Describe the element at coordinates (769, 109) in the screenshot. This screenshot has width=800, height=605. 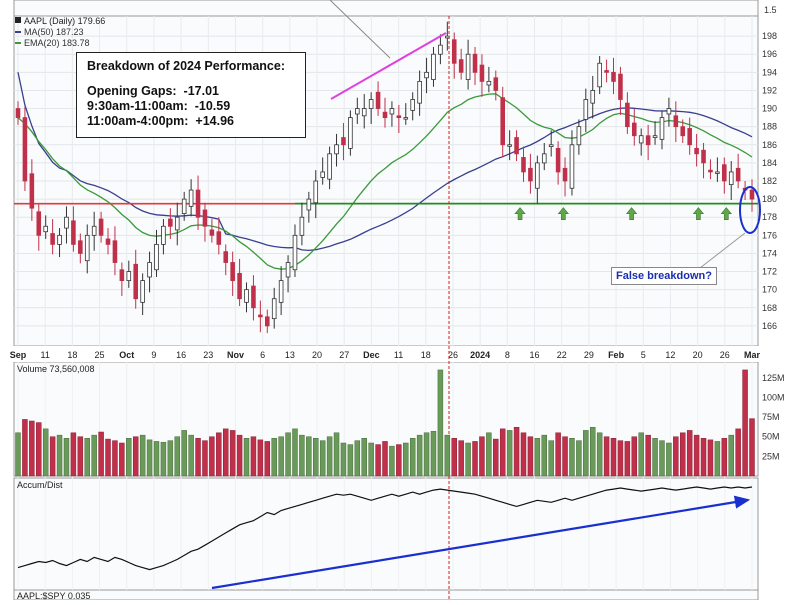
I see `price-tick-label: 190` at that location.